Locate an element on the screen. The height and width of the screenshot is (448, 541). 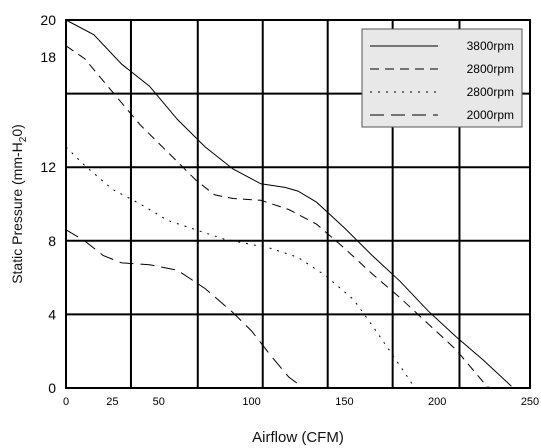
x-tick-label: 25 is located at coordinates (112, 402).